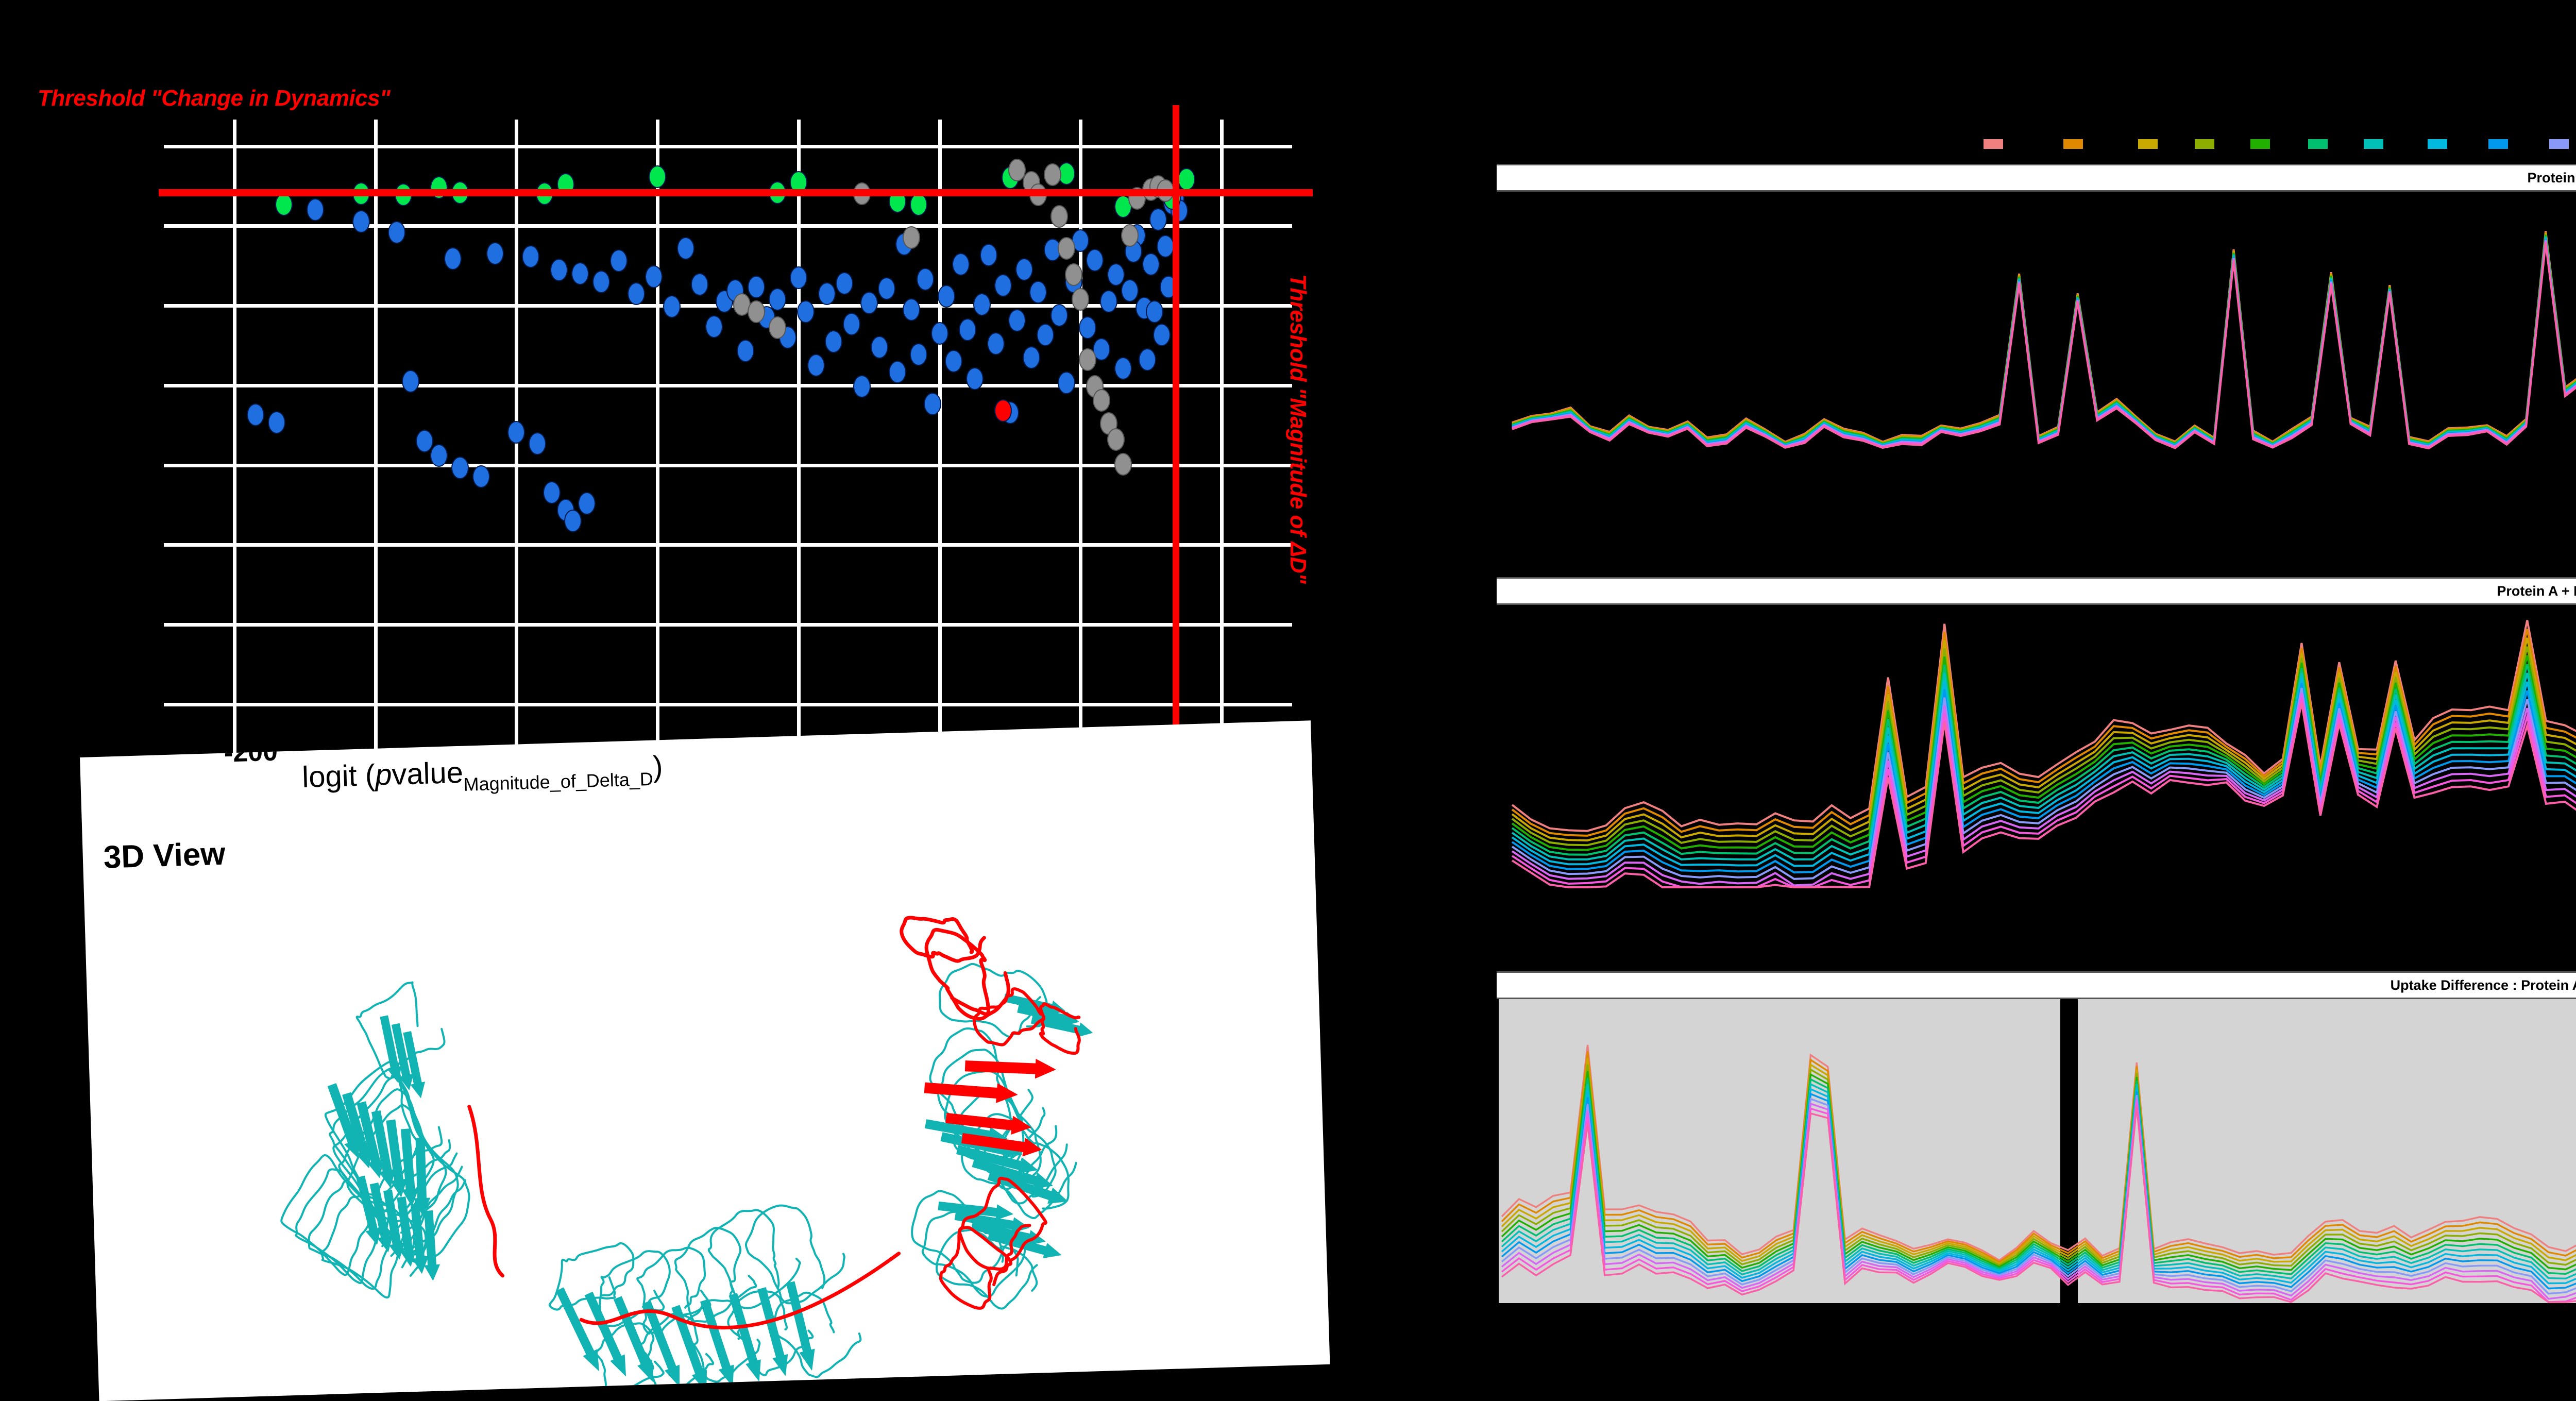 The width and height of the screenshot is (2576, 1401). What do you see at coordinates (2036, 732) in the screenshot?
I see `uptake-panel-protein-a-ligand: Protein A + Ligand` at bounding box center [2036, 732].